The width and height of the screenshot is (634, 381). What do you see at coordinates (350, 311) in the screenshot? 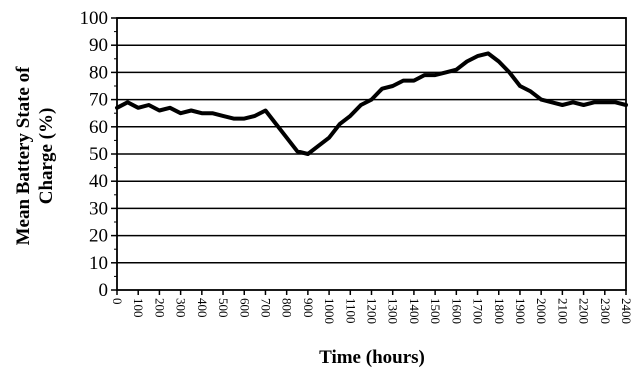
I see `x-tick-label: 1100` at bounding box center [350, 311].